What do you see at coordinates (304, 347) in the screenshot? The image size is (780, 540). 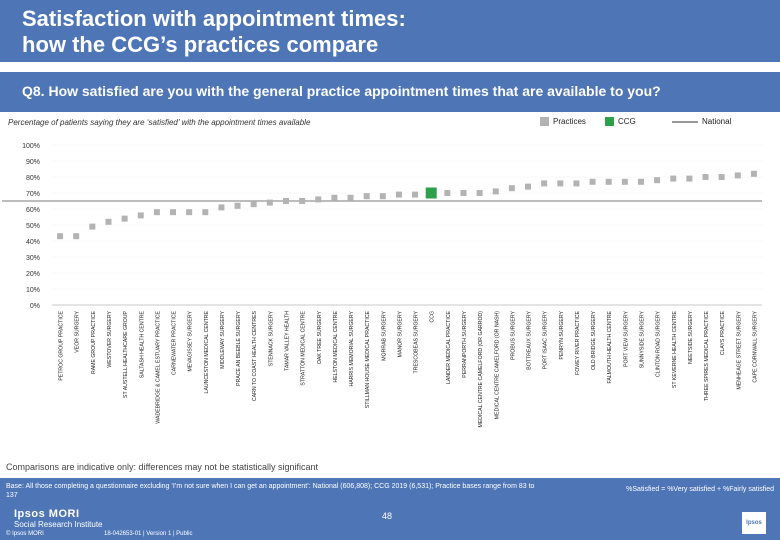 I see `x-tick-label: STRATTON MEDICAL CENTRE` at bounding box center [304, 347].